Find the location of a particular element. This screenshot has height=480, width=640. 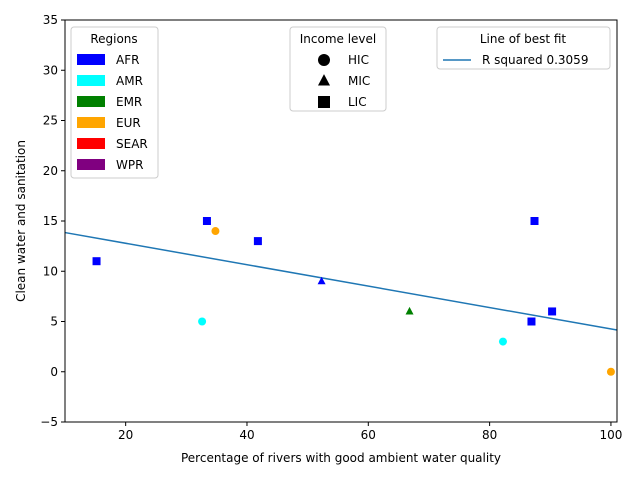

x-tick-label: 100 is located at coordinates (610, 435).